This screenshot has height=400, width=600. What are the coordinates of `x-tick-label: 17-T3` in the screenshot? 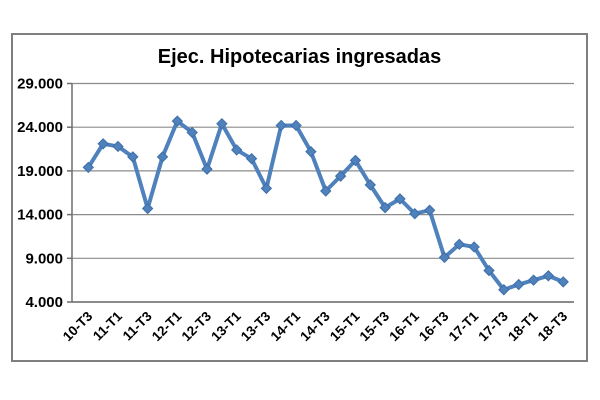 It's located at (493, 326).